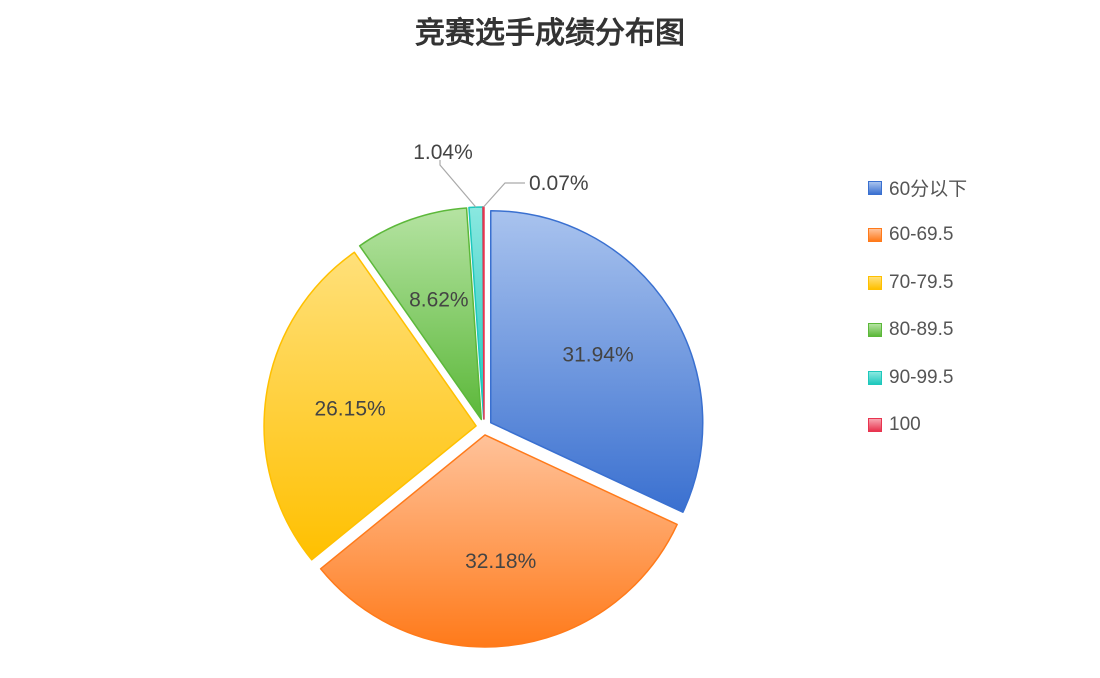  What do you see at coordinates (559, 183) in the screenshot?
I see `data-label-5: 0.07%` at bounding box center [559, 183].